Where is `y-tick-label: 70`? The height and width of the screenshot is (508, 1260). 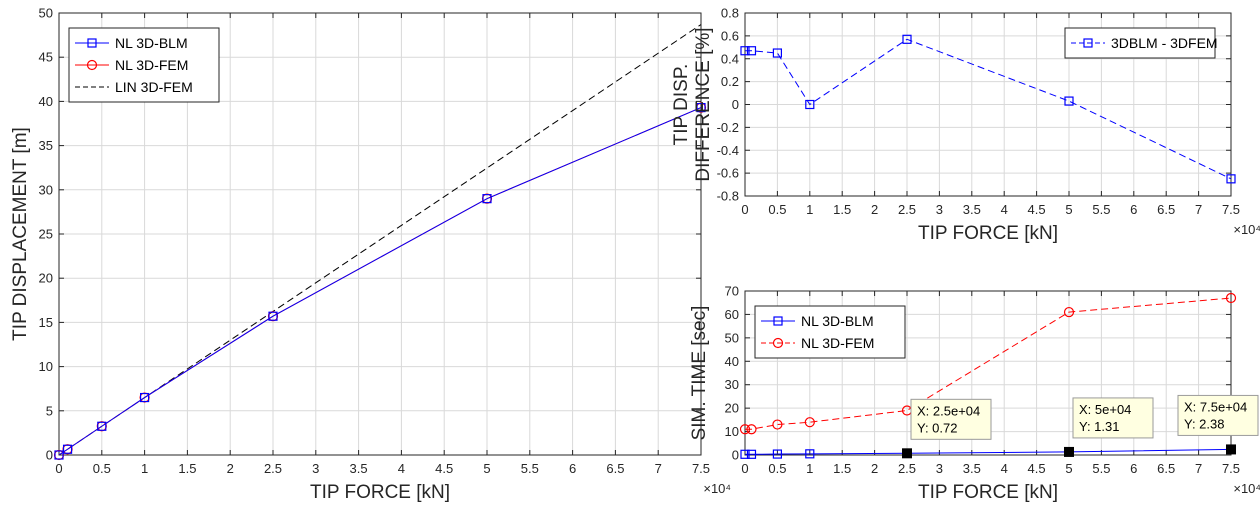 y-tick-label: 70 is located at coordinates (732, 291).